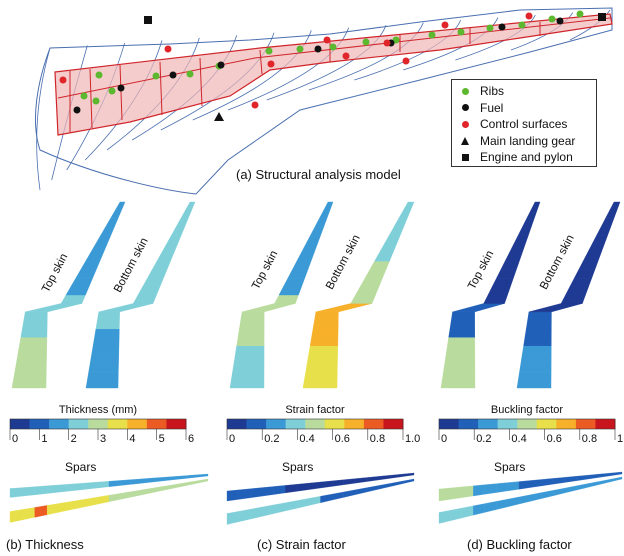 This screenshot has width=624, height=556. Describe the element at coordinates (465, 157) in the screenshot. I see `square-marker-icon` at that location.